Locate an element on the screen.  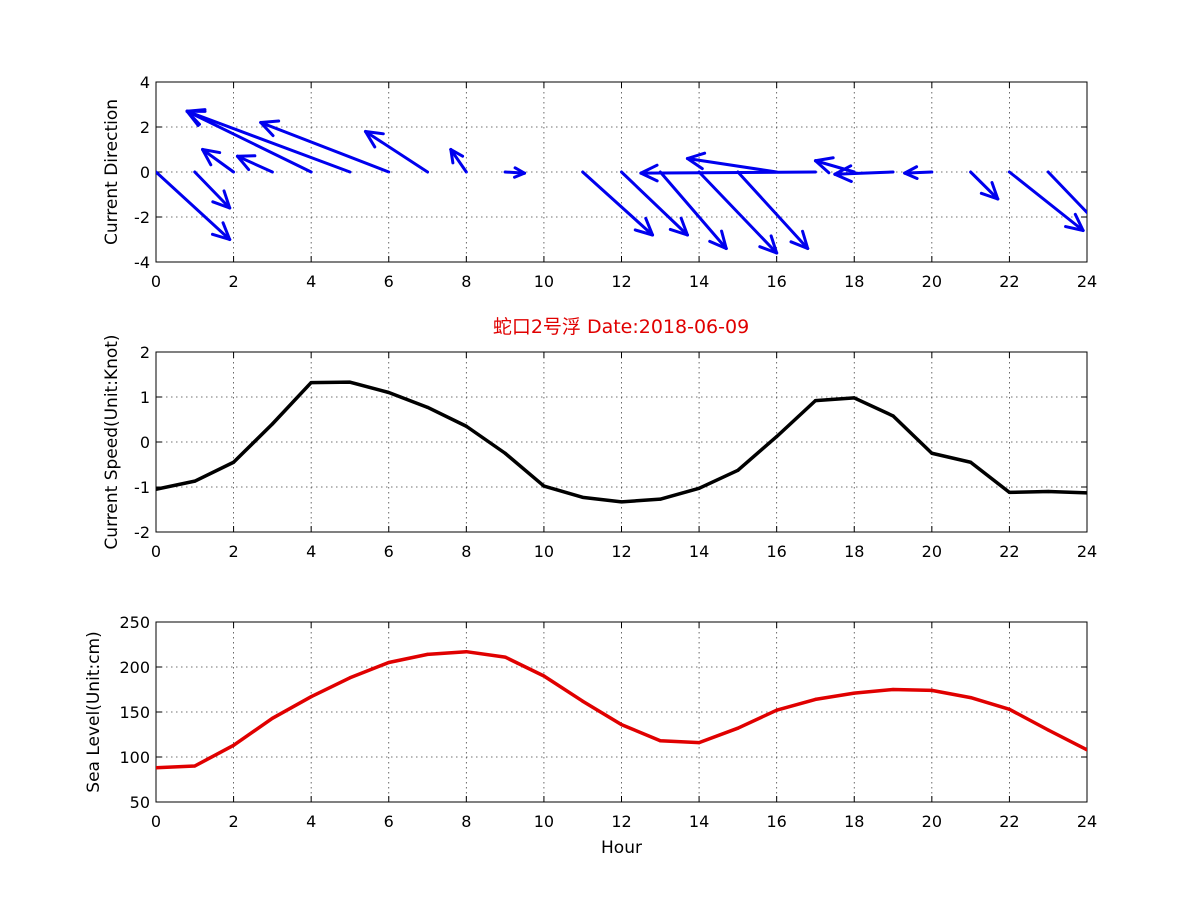
direction-xtick-label: 24 is located at coordinates (1087, 281).